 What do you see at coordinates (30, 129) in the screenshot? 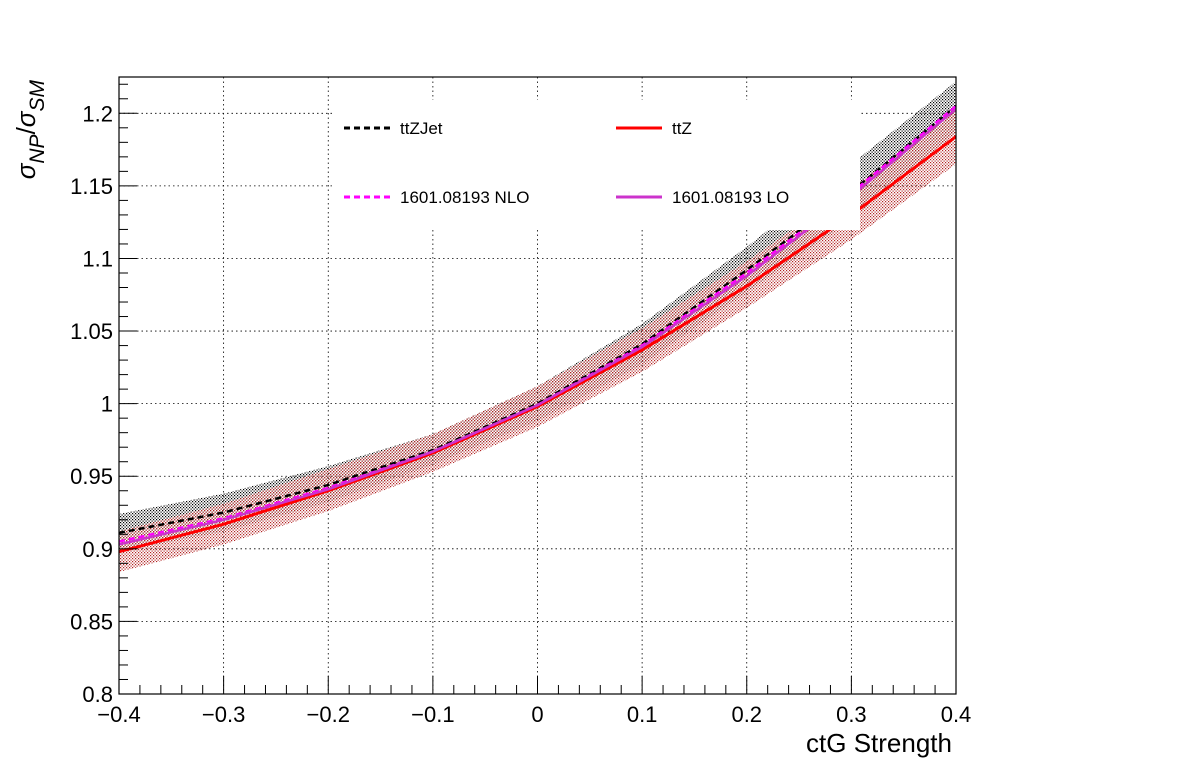
I see `y-axis-title: σNP/σSM` at bounding box center [30, 129].